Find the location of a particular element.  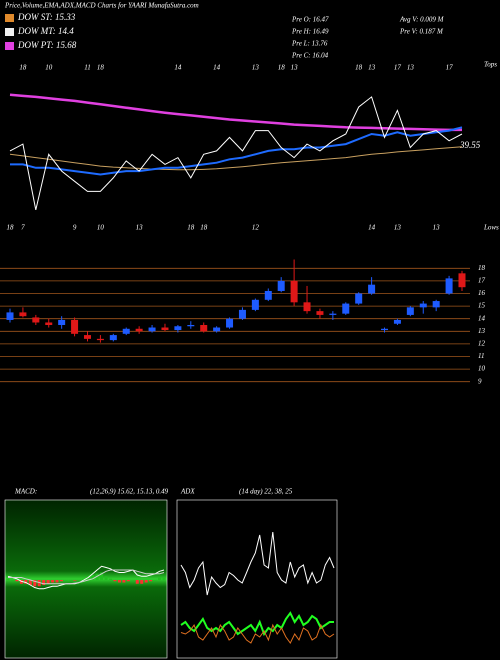

top-date-label: 14 is located at coordinates (178, 68).